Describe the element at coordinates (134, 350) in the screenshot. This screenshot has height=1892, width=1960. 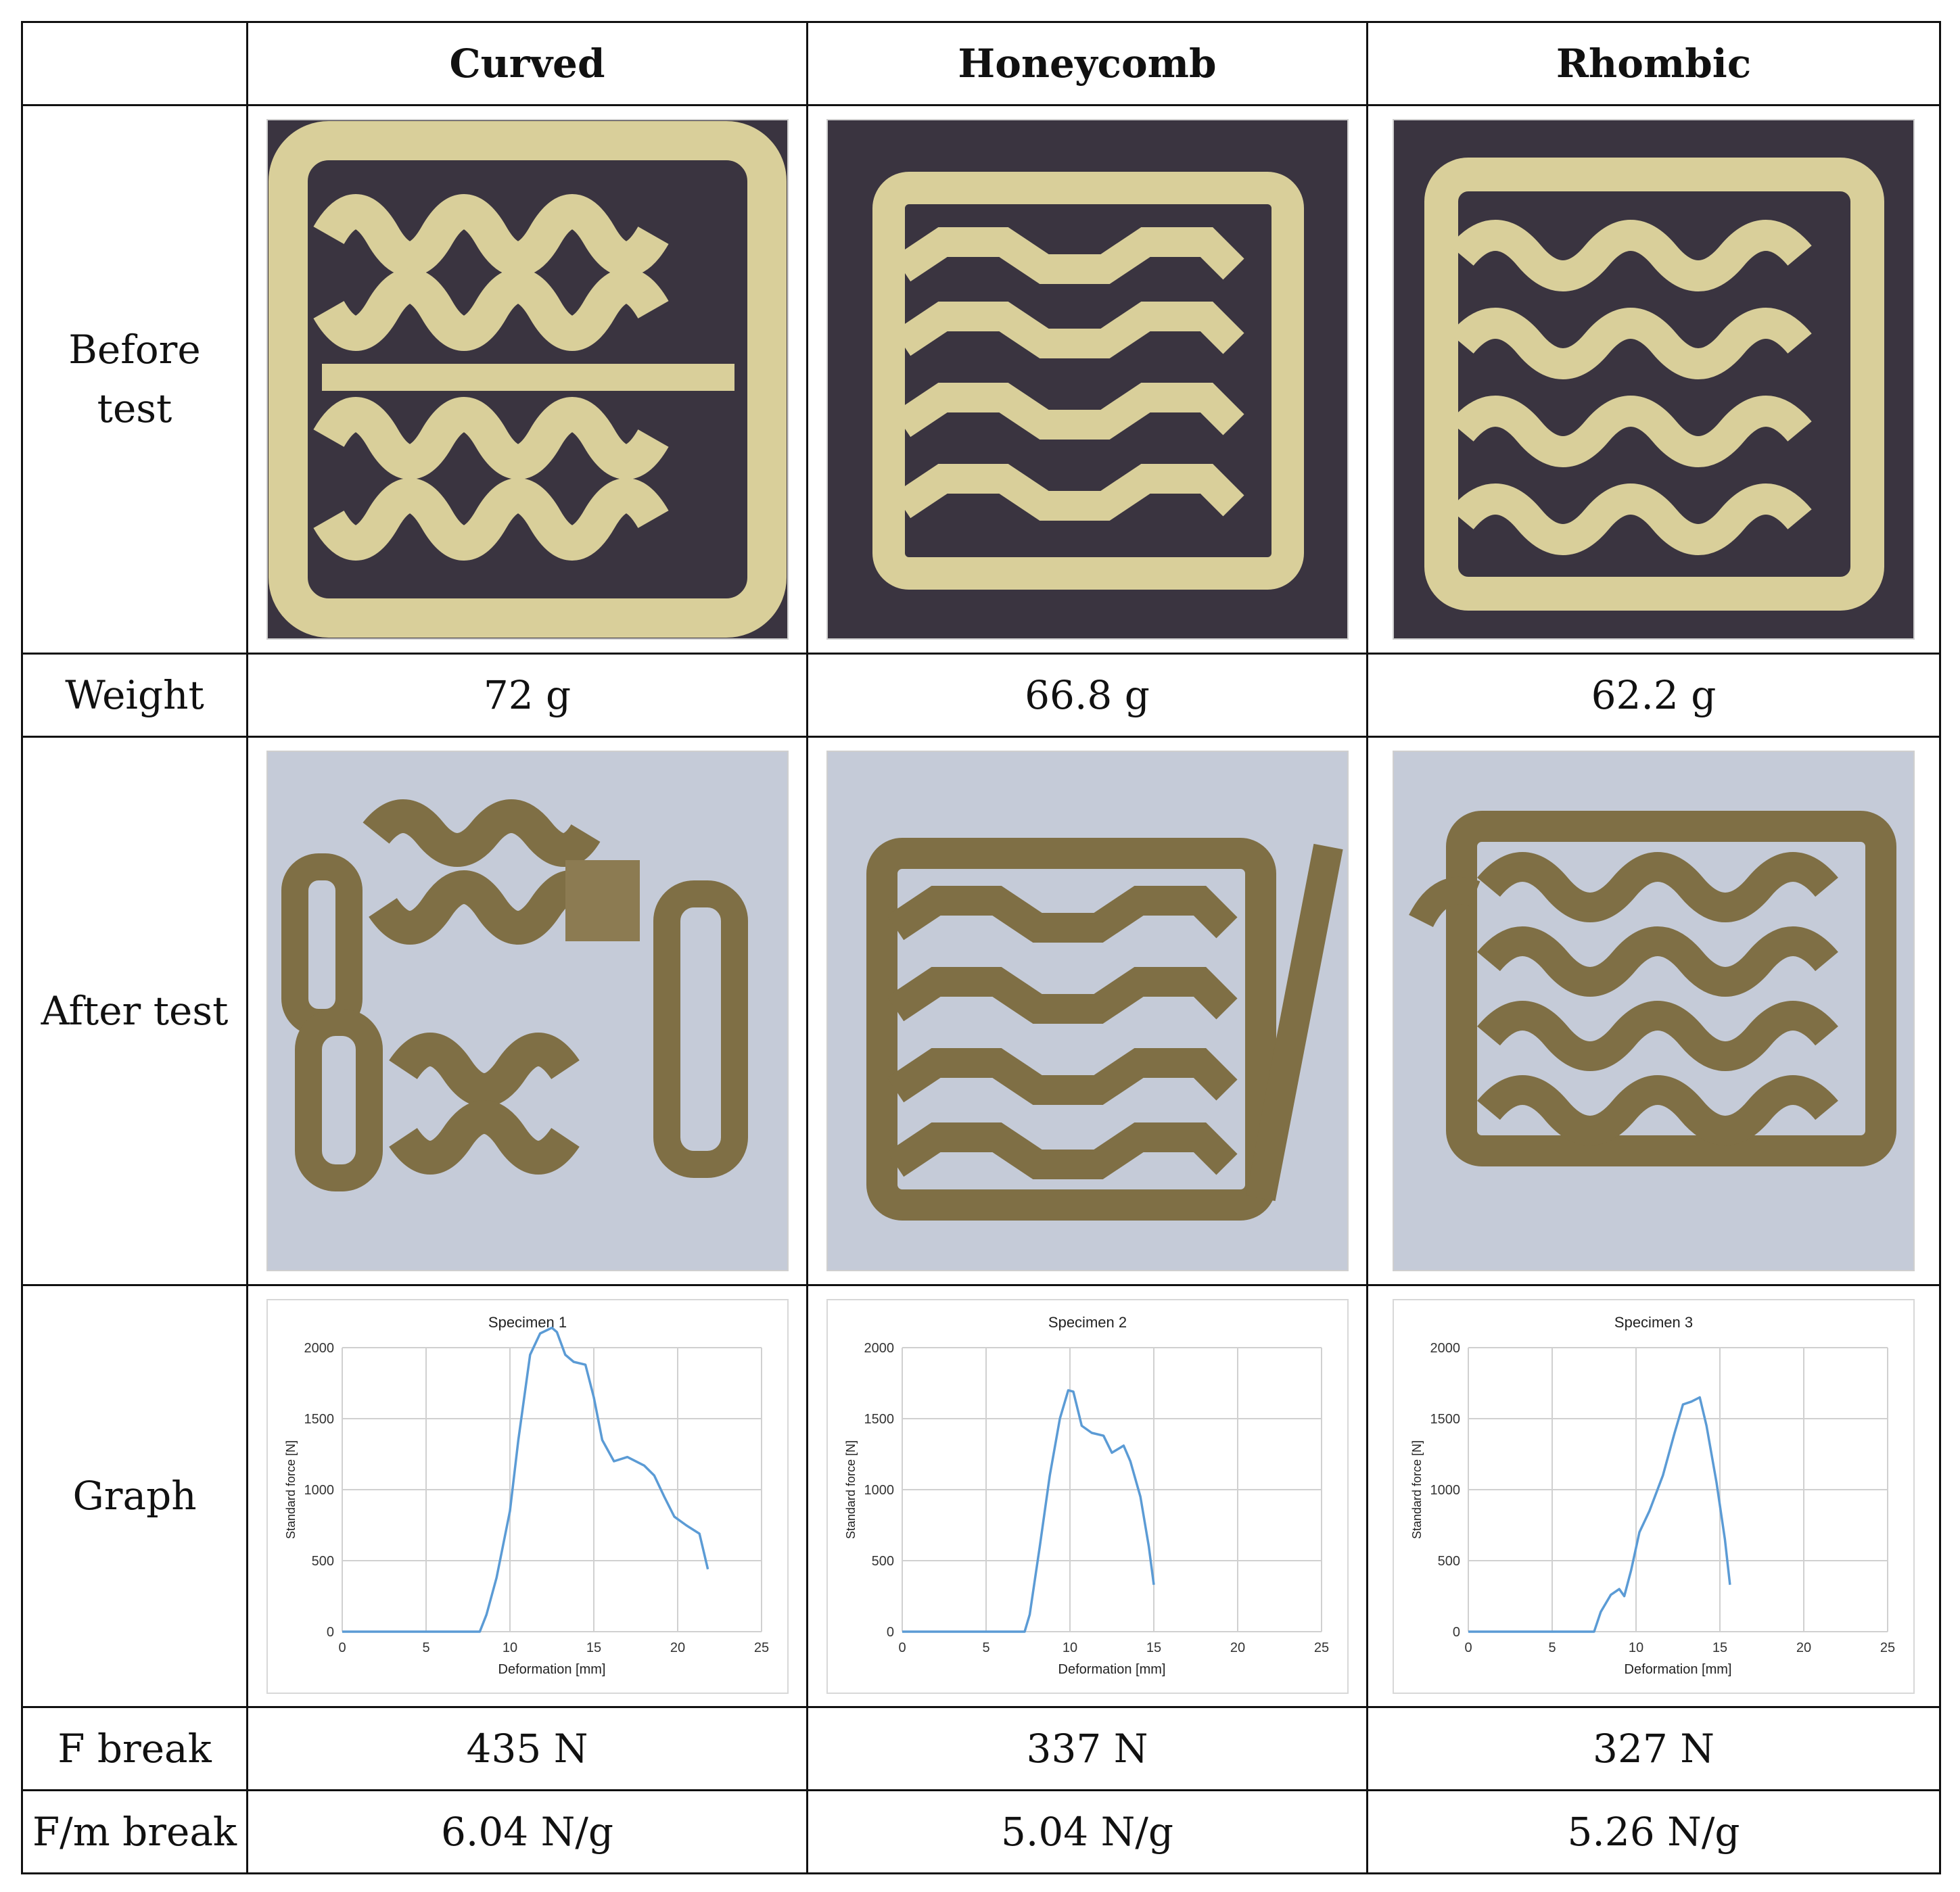
I see `before-test-label-line1: Before` at that location.